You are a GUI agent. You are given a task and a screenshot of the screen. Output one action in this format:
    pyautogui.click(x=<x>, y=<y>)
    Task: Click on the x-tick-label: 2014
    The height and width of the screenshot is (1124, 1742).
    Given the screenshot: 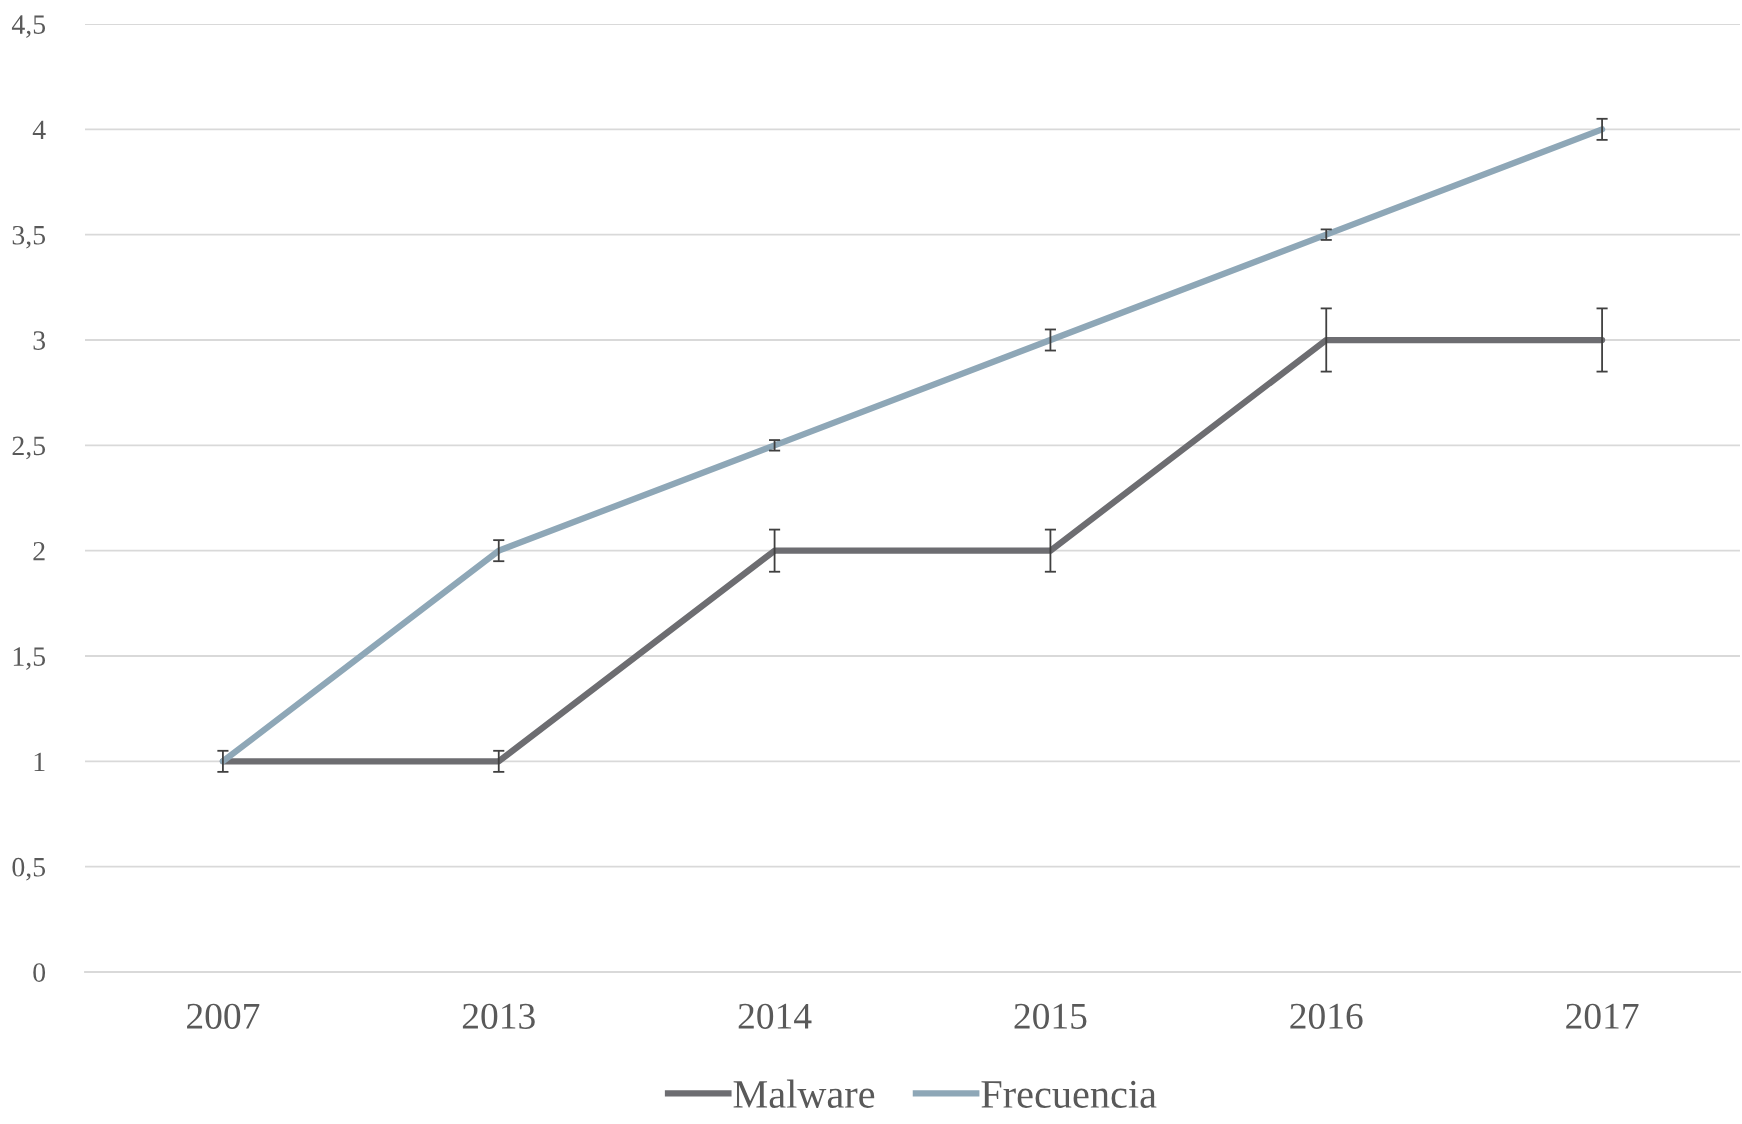 What is the action you would take?
    pyautogui.click(x=775, y=1016)
    